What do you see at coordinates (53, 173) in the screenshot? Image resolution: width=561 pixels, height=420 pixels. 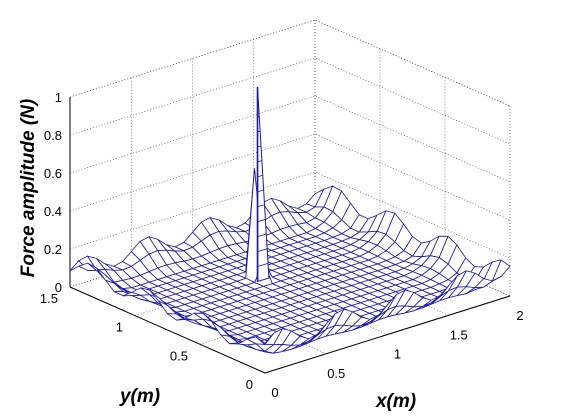 I see `tick-label: 0.6` at bounding box center [53, 173].